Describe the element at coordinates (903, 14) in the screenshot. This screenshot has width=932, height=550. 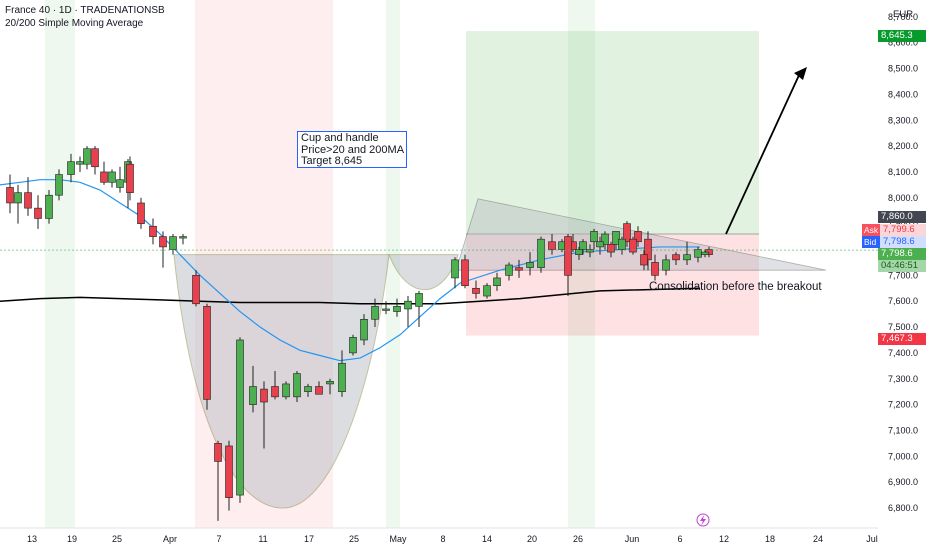
I see `currency-label: EUR` at that location.